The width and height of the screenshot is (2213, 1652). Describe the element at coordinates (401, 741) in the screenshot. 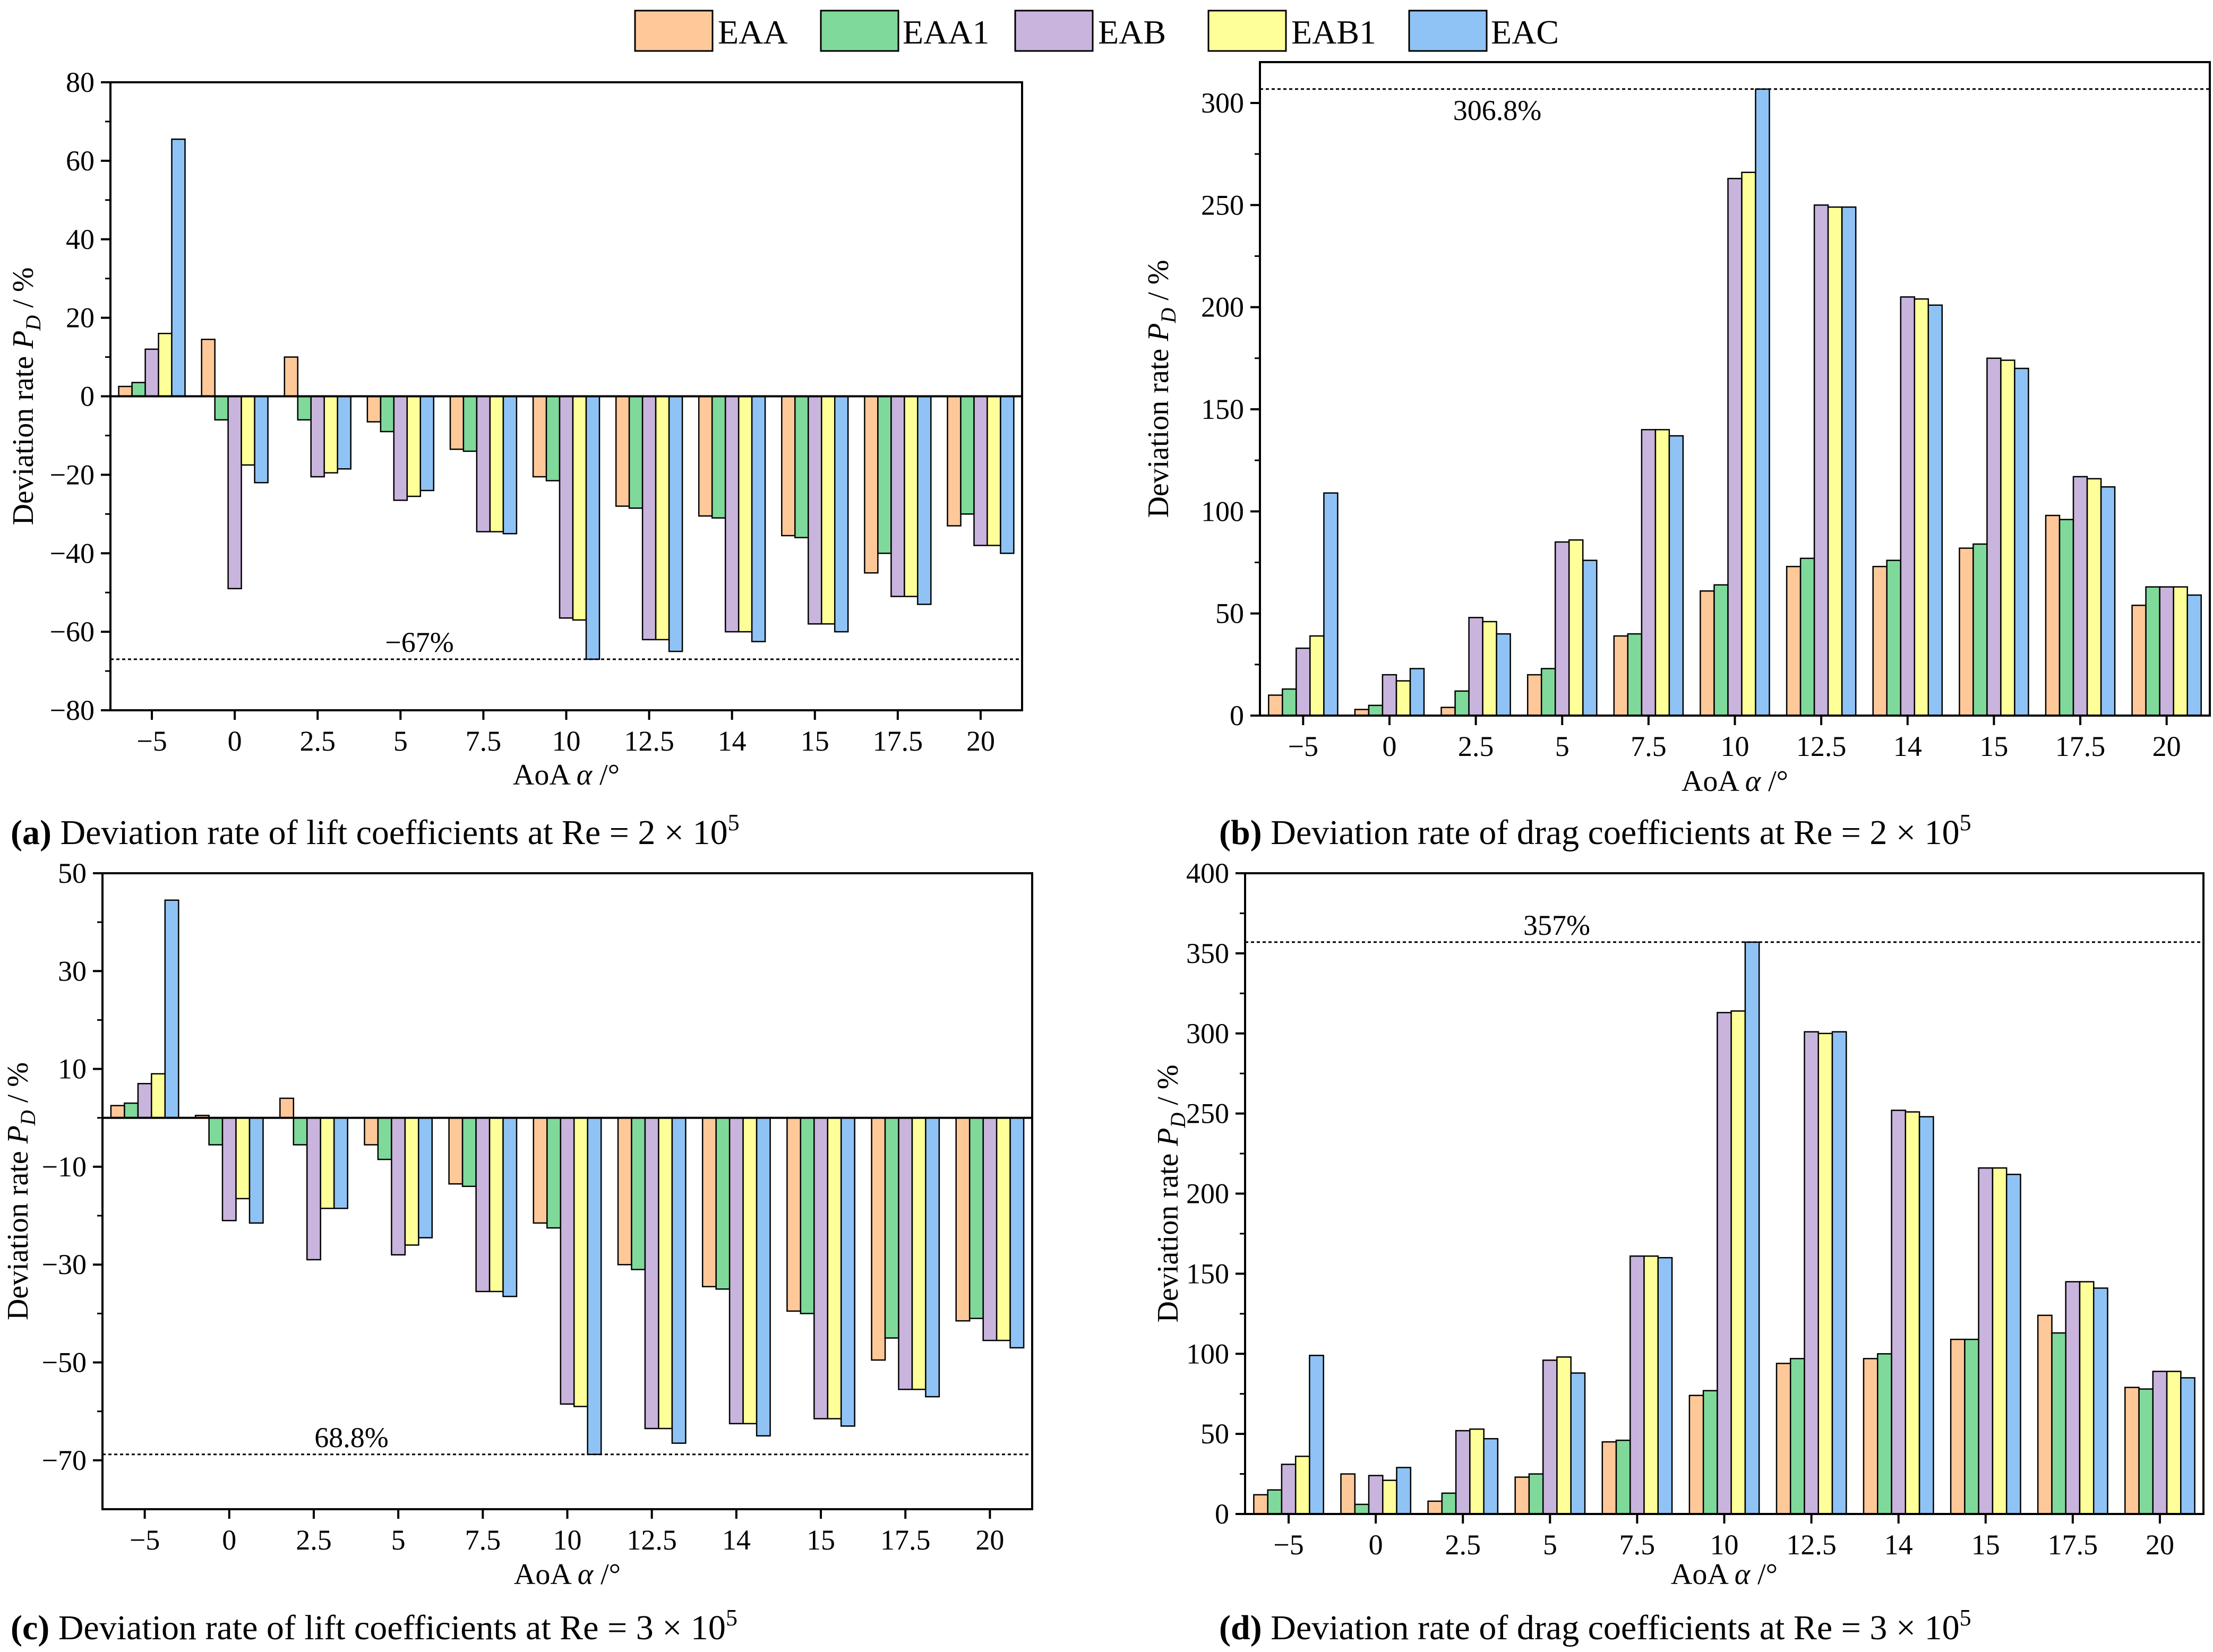

I see `x-tick-label: 5` at that location.